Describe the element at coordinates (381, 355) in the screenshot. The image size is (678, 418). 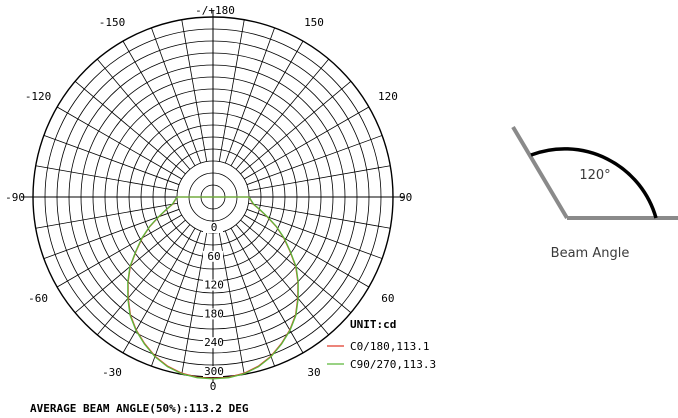
I see `legend: C0/180,113.1 C90/270,113.3` at that location.